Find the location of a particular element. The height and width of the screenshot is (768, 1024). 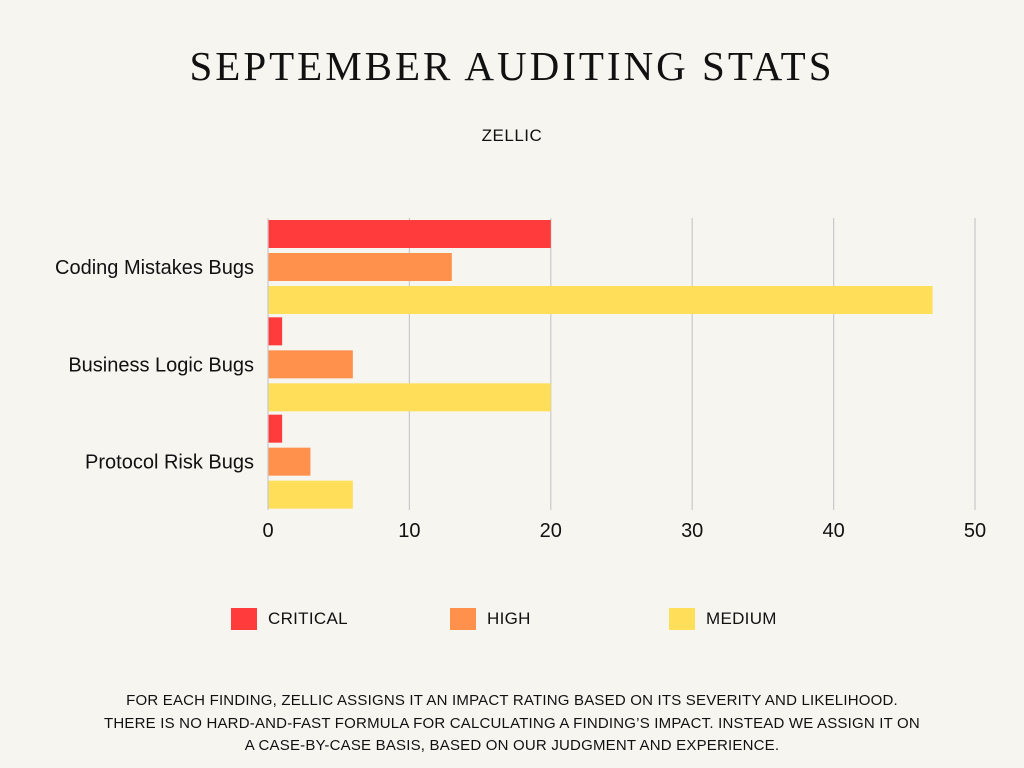

x-tick-label: 10 is located at coordinates (409, 531).